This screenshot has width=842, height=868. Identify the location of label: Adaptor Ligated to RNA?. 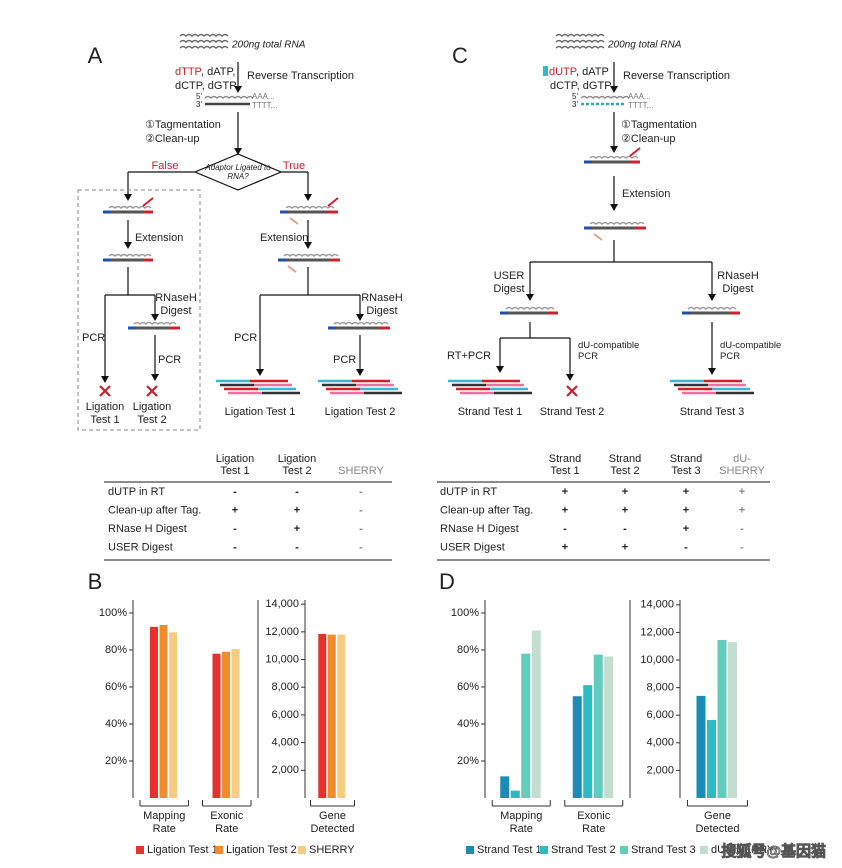
(238, 172).